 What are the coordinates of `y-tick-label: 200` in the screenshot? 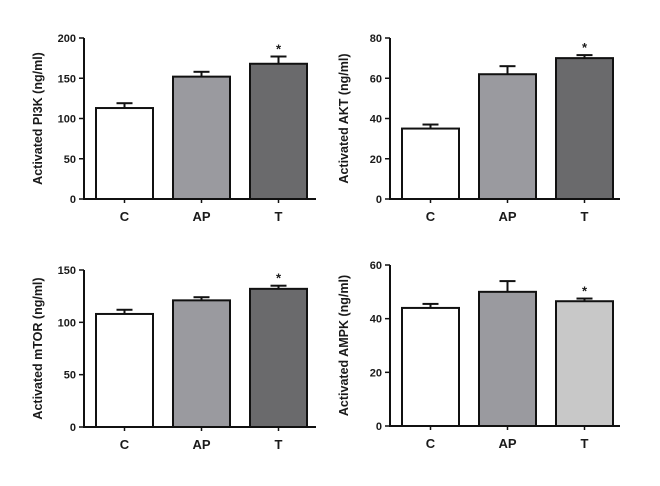 It's located at (67, 39).